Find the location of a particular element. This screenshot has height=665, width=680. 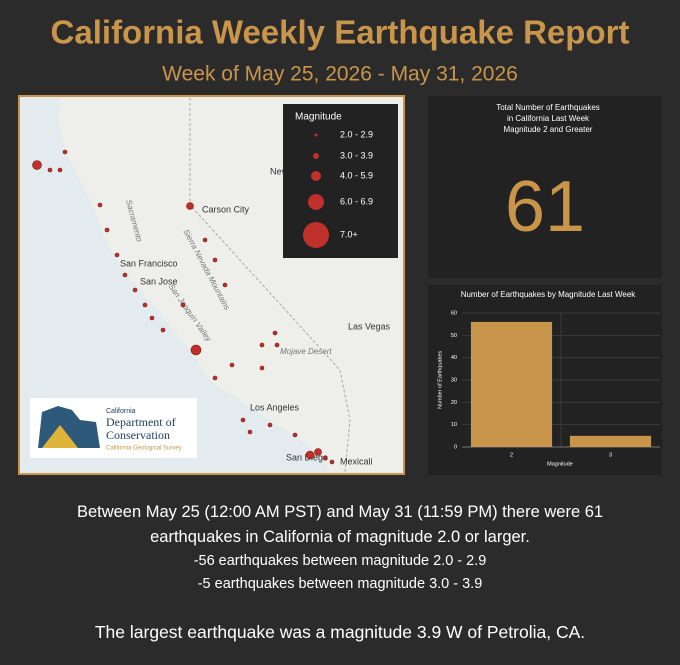

legend-label: 6.0 - 6.9 is located at coordinates (356, 201).